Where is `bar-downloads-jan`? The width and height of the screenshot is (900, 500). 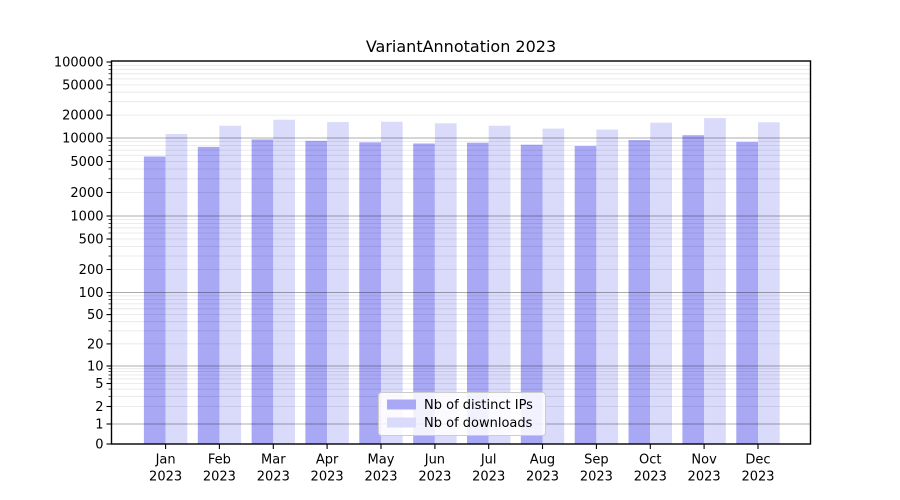 bar-downloads-jan is located at coordinates (176, 289).